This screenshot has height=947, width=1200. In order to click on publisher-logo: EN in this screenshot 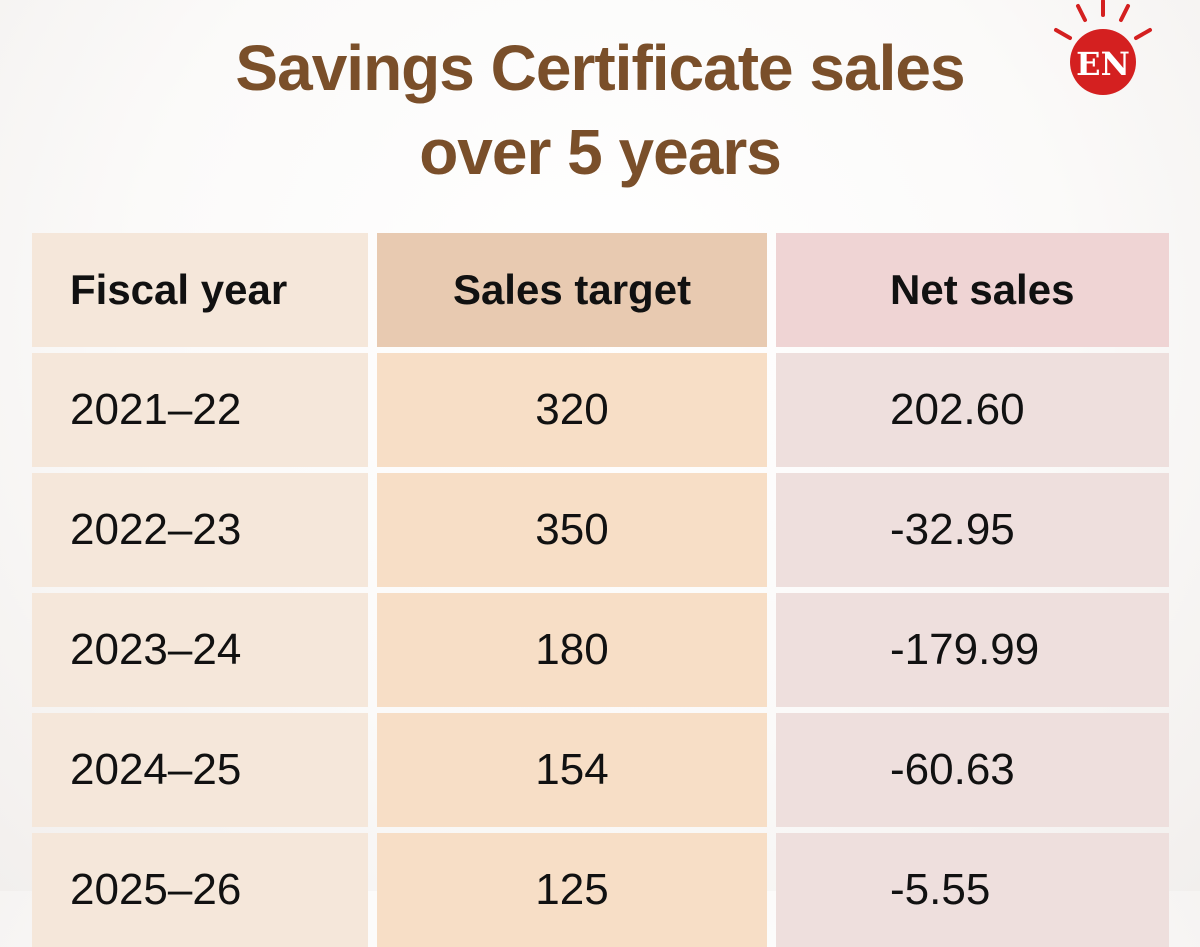, I will do `click(1104, 55)`.